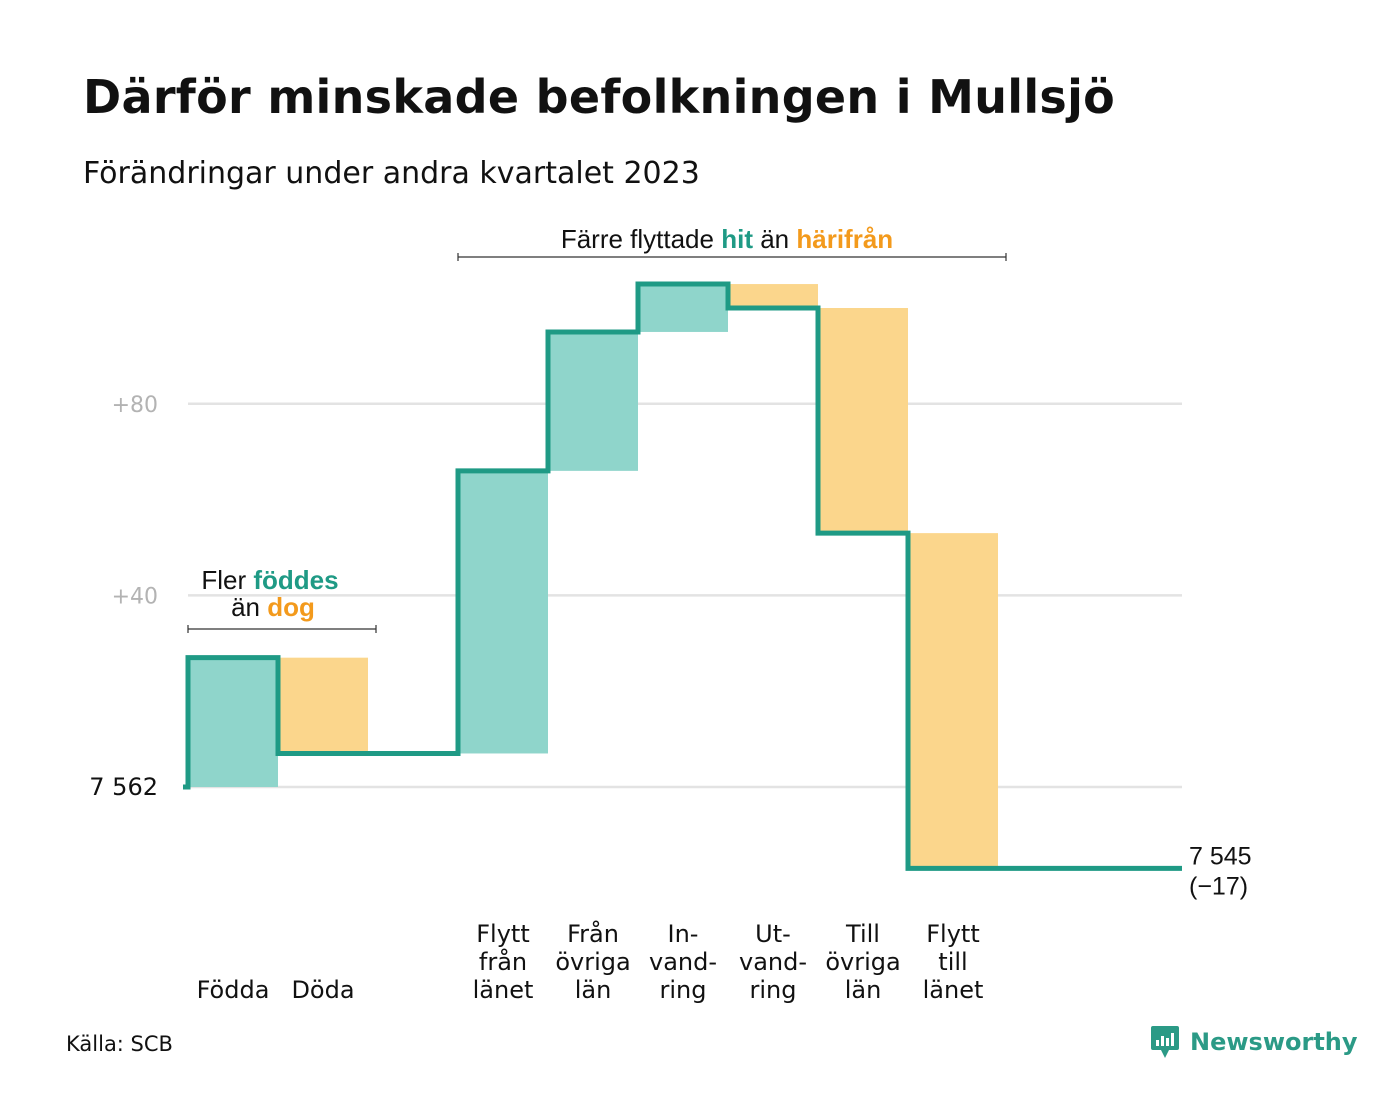 The image size is (1400, 1120). What do you see at coordinates (233, 990) in the screenshot?
I see `x-tick-label: Födda` at bounding box center [233, 990].